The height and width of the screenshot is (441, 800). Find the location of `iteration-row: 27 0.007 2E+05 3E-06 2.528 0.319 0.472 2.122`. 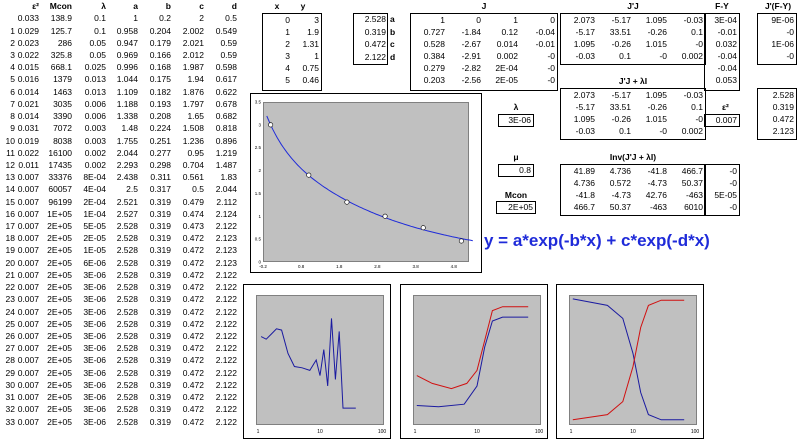

iteration-row: 27 0.007 2E+05 3E-06 2.528 0.319 0.472 2.122 is located at coordinates (119, 348).